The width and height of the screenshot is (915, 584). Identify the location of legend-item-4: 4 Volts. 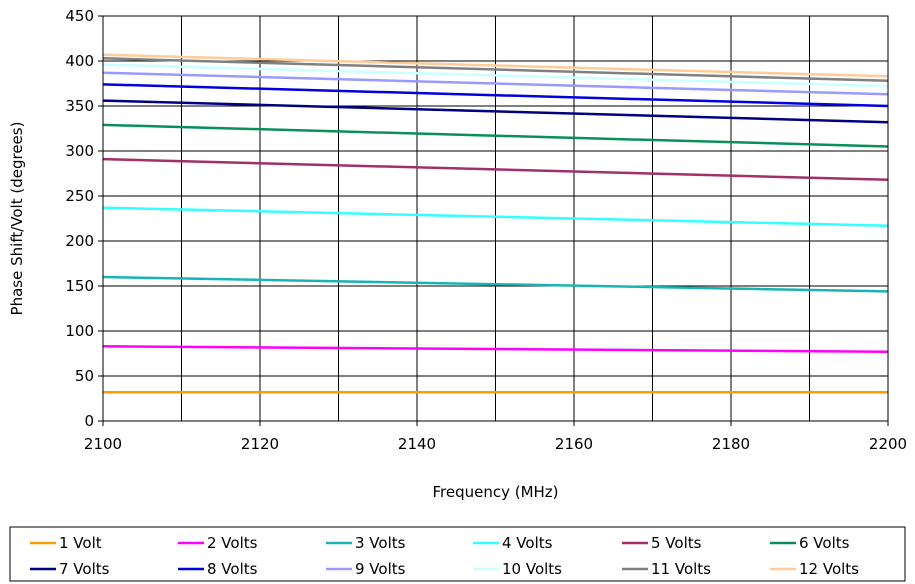
(513, 543).